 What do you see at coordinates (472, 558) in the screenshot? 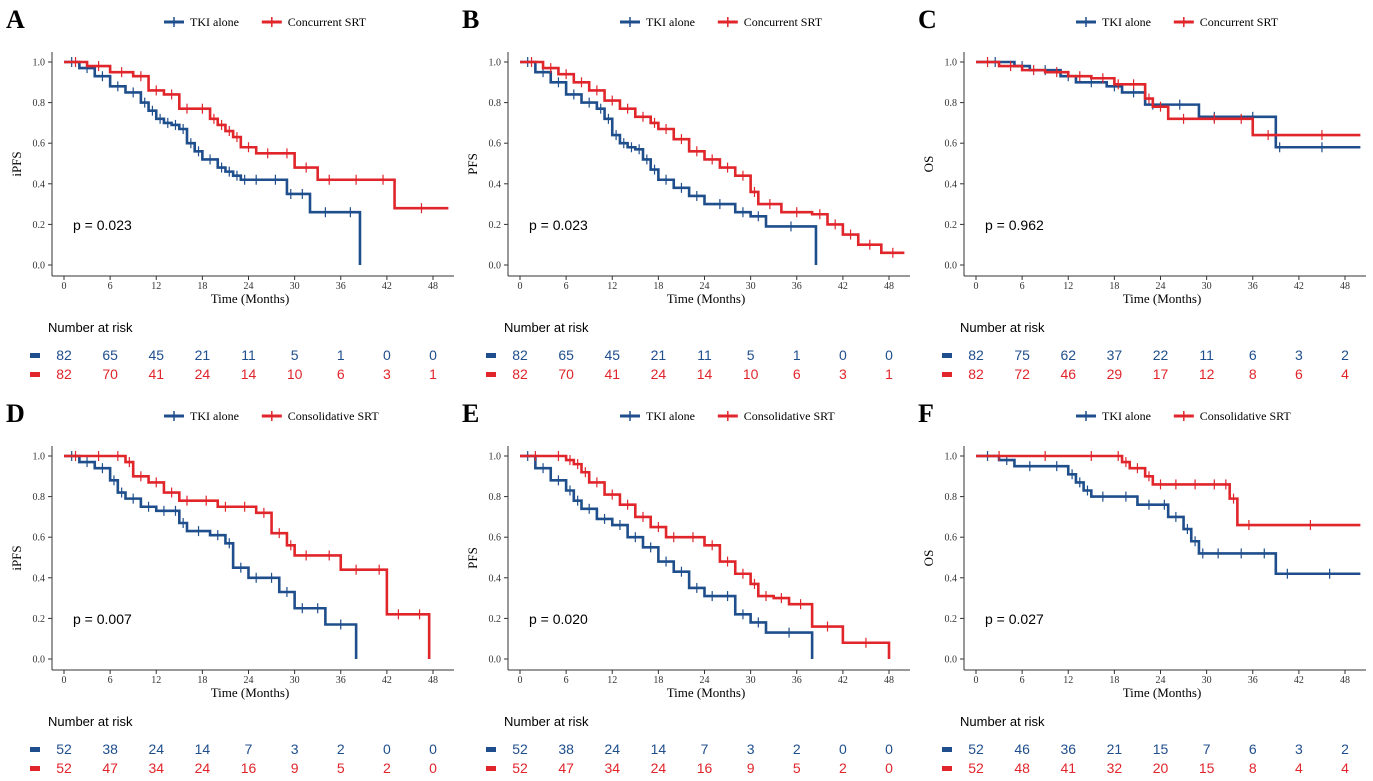
I see `y-axis-title: PFS` at bounding box center [472, 558].